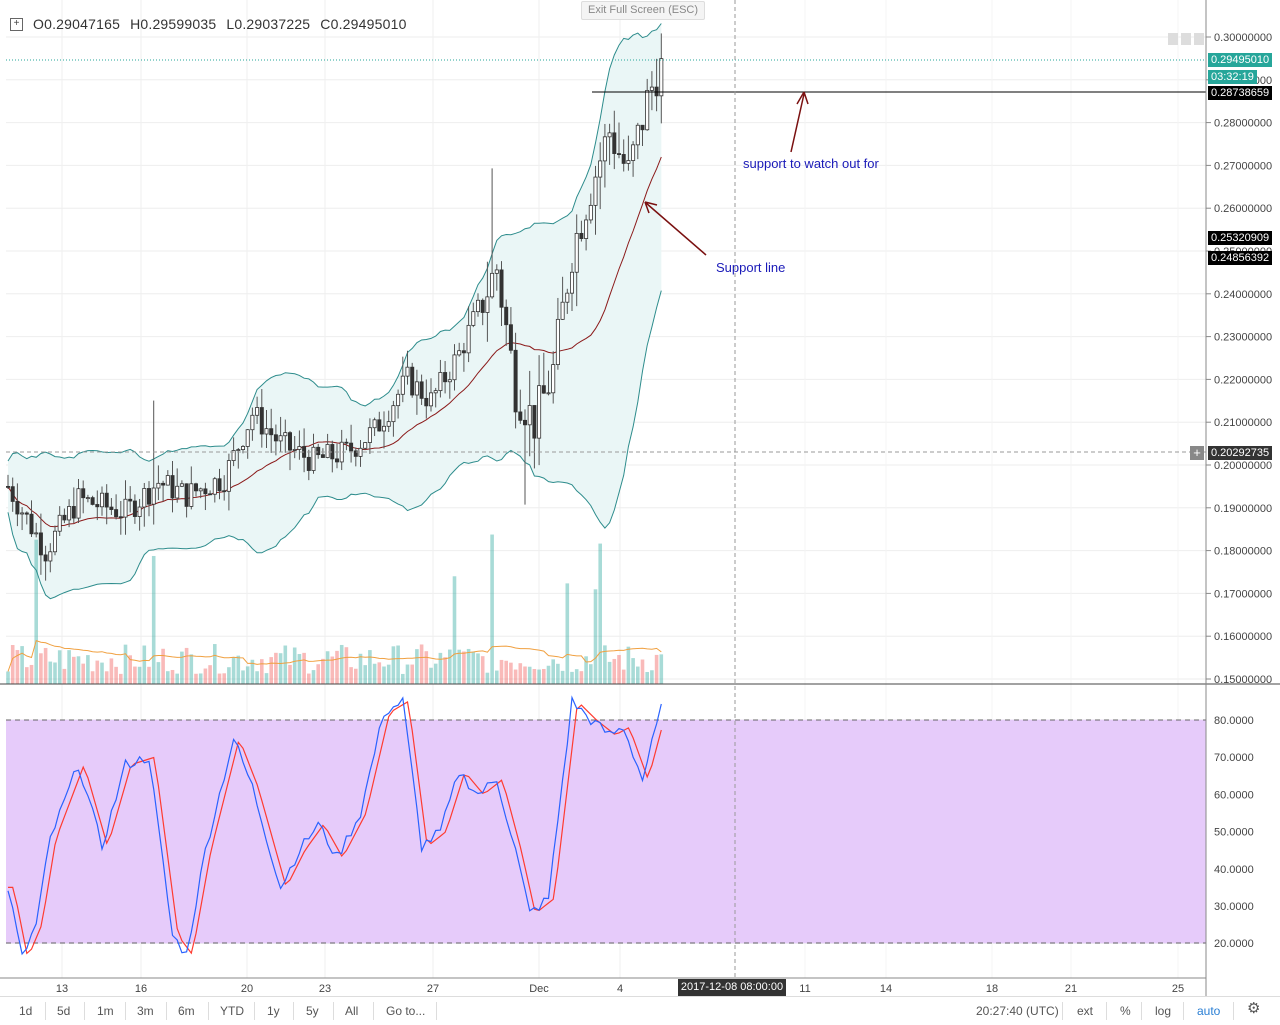 This screenshot has width=1280, height=1025. Describe the element at coordinates (1254, 1008) in the screenshot. I see `gear-icon: ⚙` at that location.